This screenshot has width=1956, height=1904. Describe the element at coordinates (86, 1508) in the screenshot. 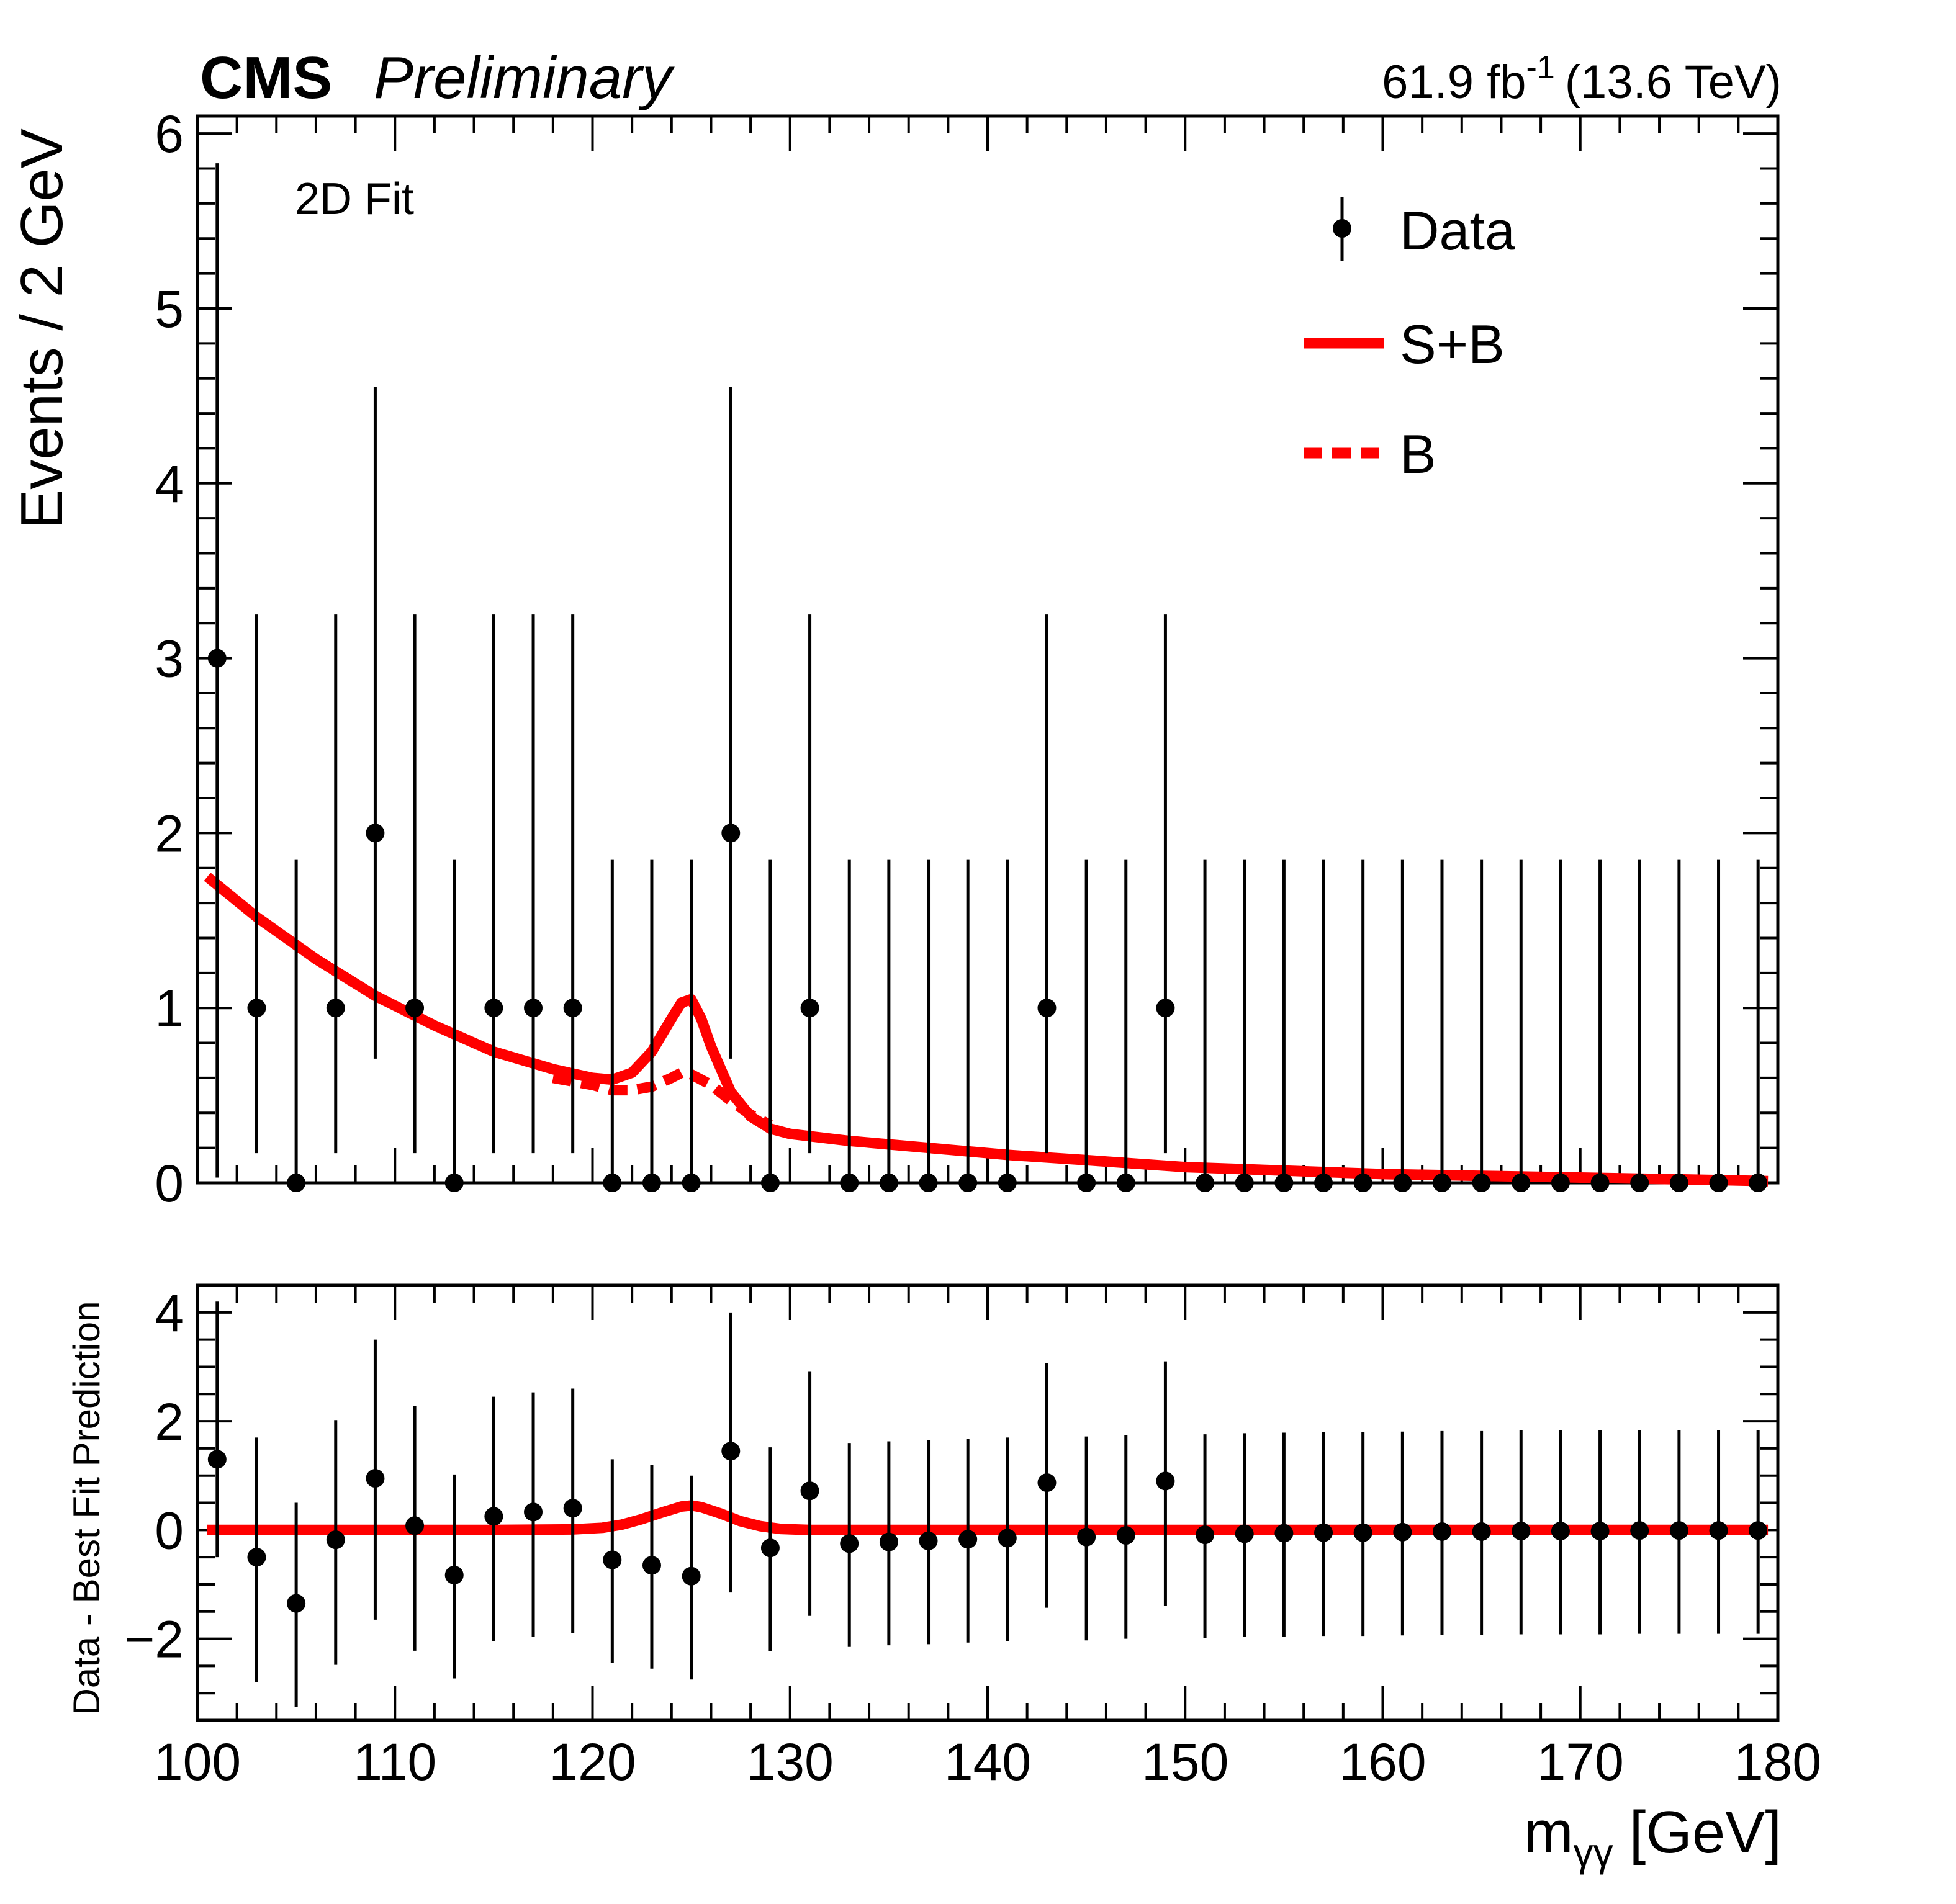

I see `y-axis-title-ratio: Data - Best Fit Prediction` at that location.